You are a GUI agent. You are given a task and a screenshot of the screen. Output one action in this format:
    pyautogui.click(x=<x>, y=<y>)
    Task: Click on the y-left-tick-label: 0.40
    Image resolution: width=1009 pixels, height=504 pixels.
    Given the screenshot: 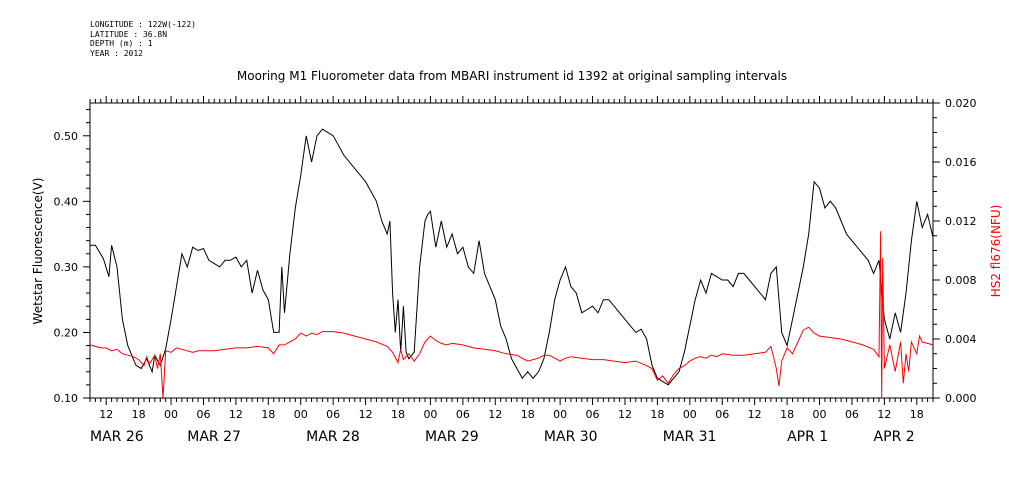 What is the action you would take?
    pyautogui.click(x=66, y=201)
    